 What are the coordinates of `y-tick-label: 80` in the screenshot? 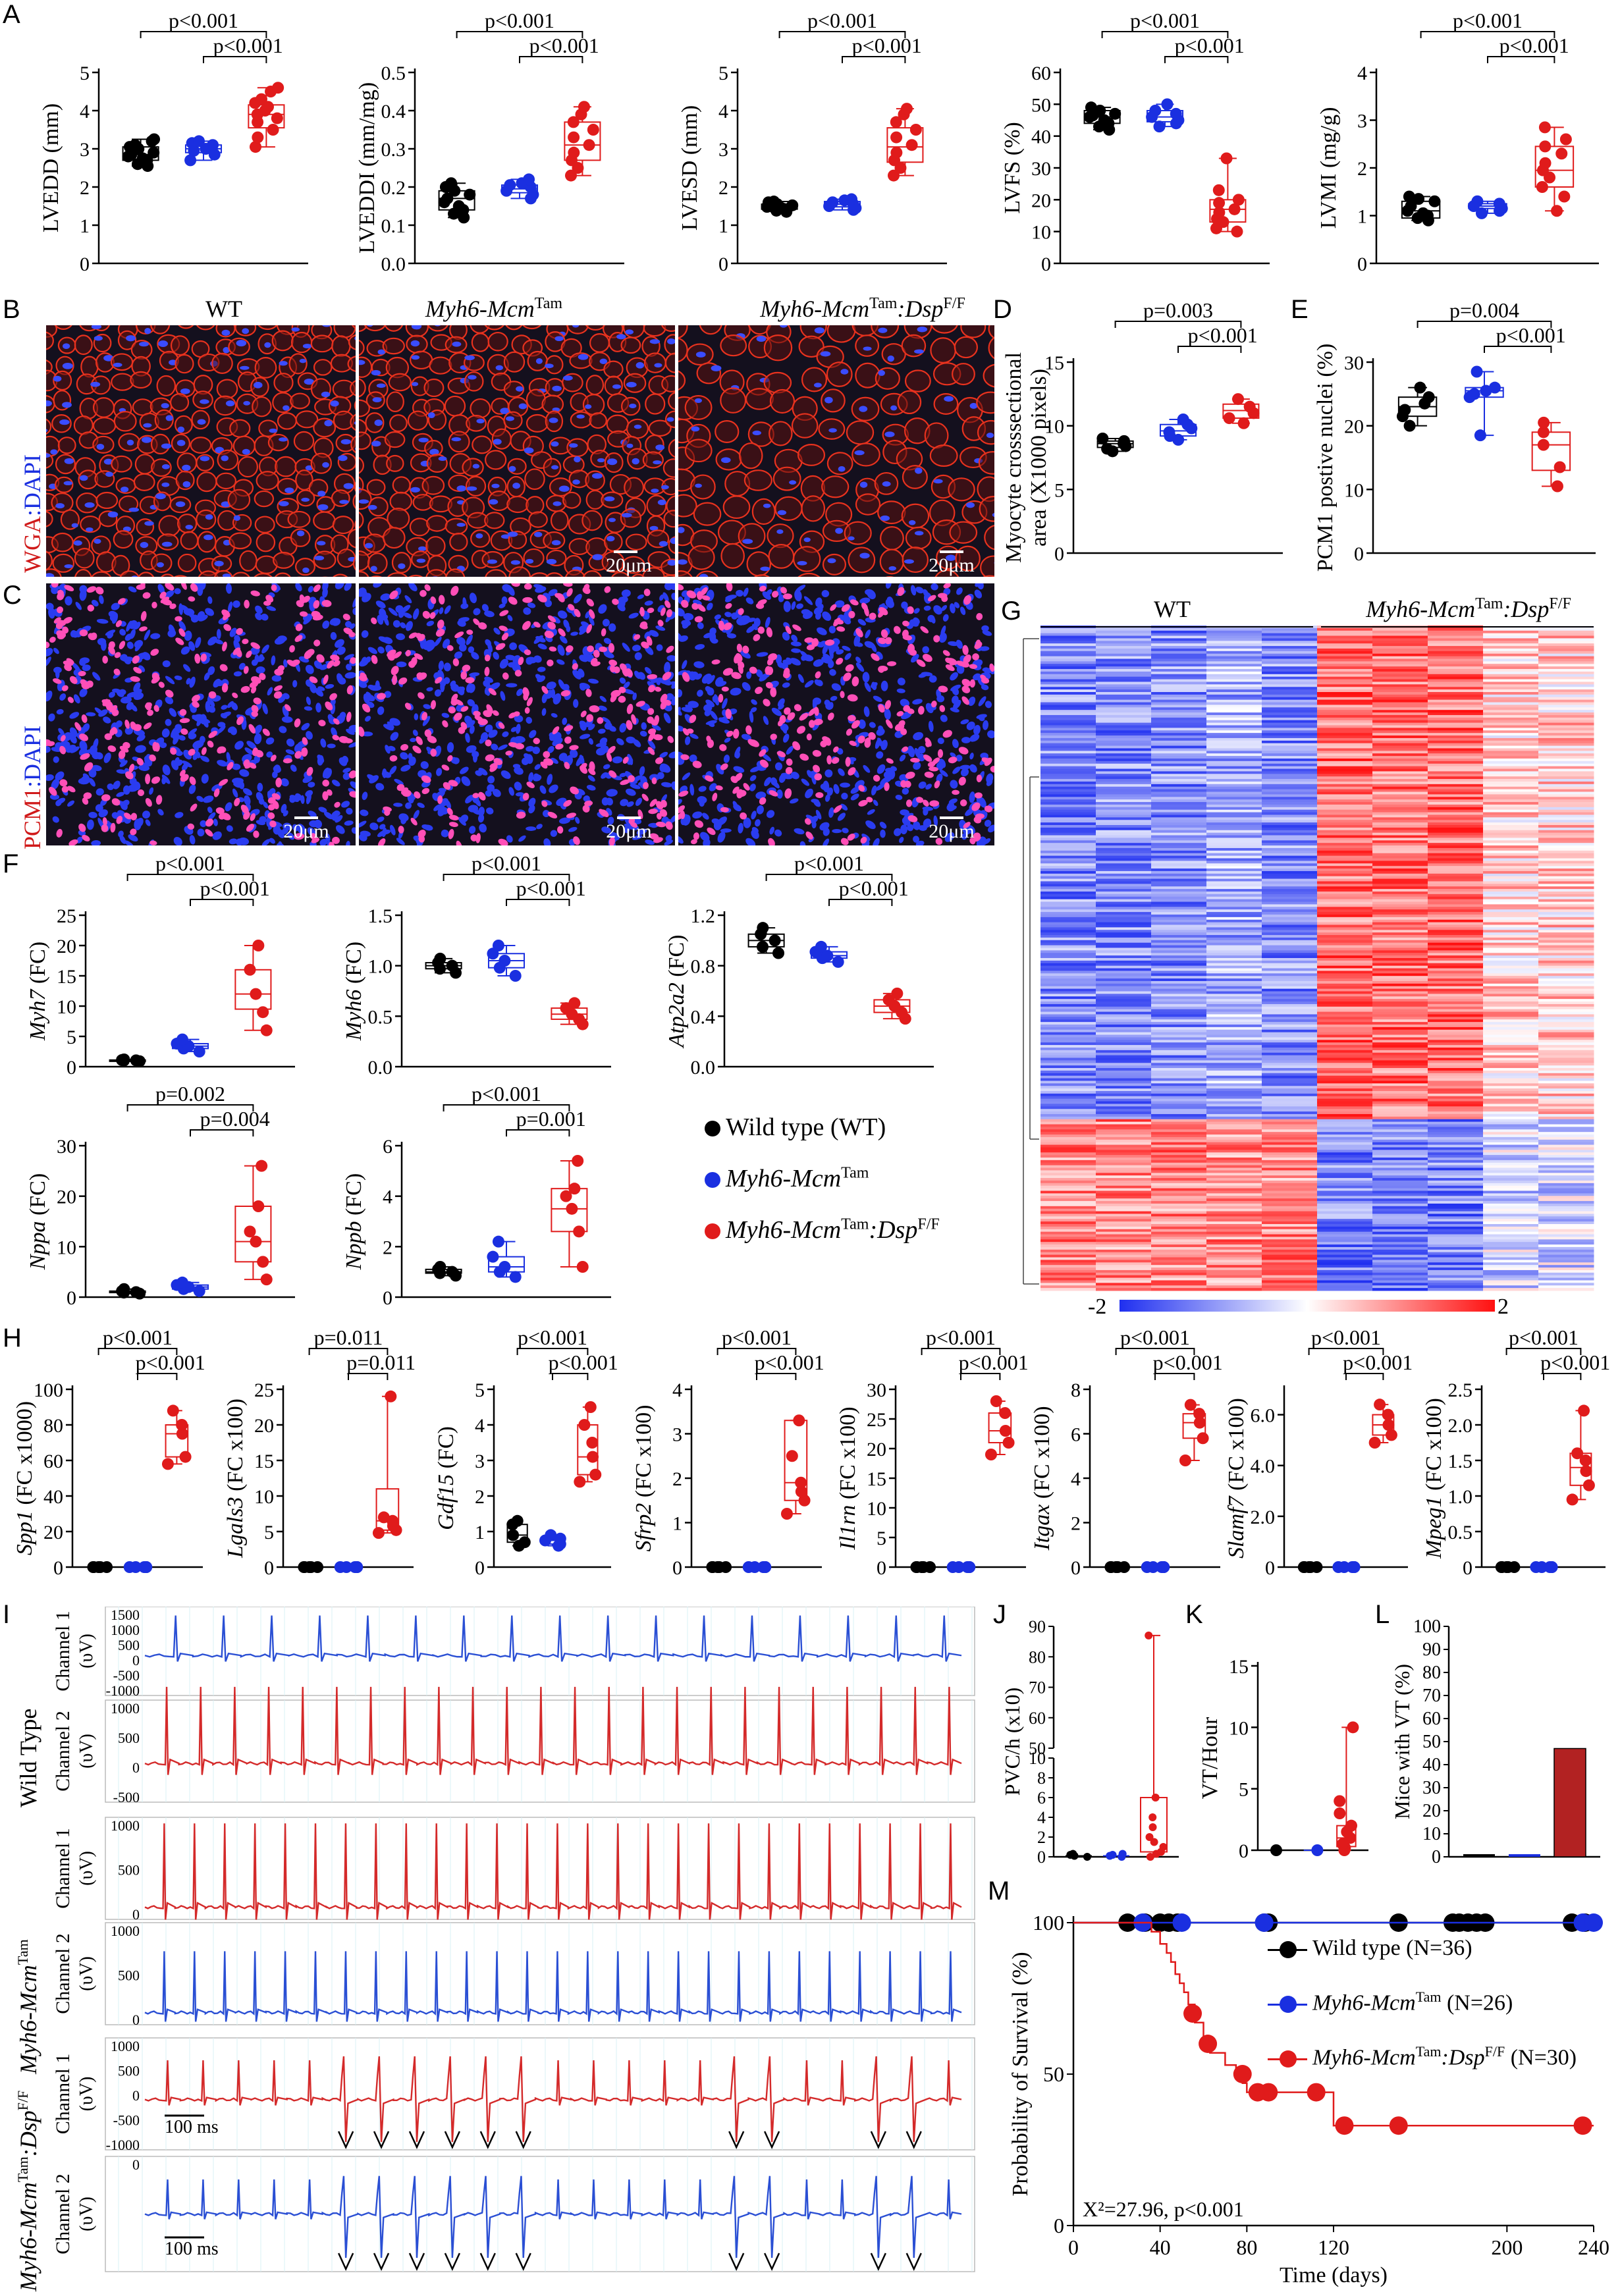 It's located at (1432, 1673).